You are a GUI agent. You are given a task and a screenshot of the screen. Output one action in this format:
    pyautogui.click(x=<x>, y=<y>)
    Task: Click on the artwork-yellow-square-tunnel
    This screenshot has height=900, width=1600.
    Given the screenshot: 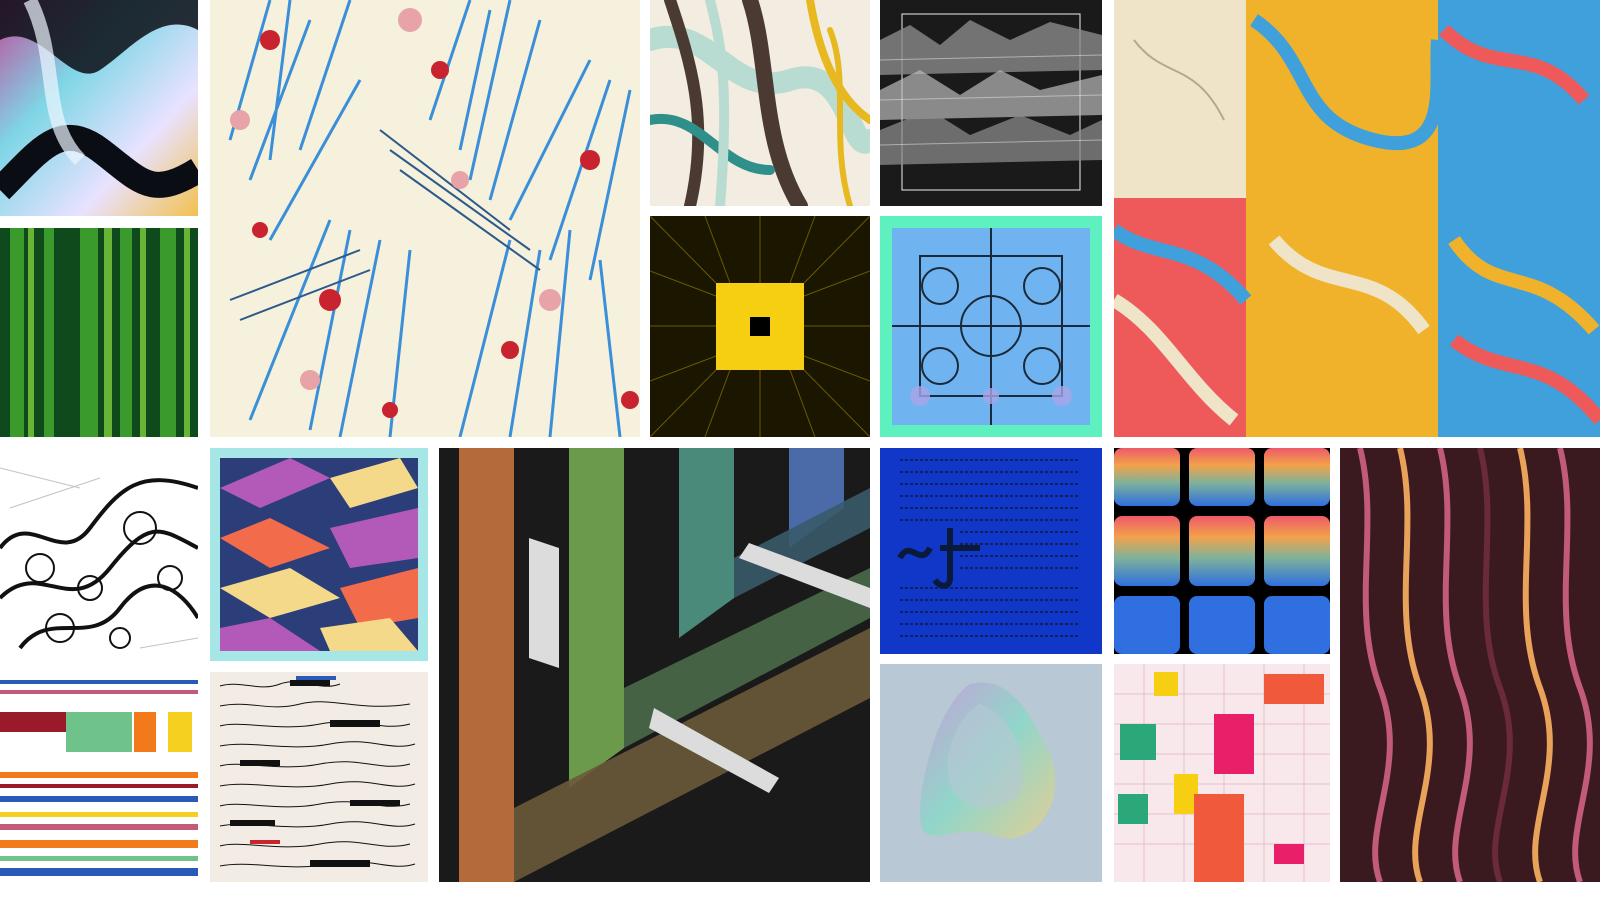 What is the action you would take?
    pyautogui.click(x=760, y=326)
    